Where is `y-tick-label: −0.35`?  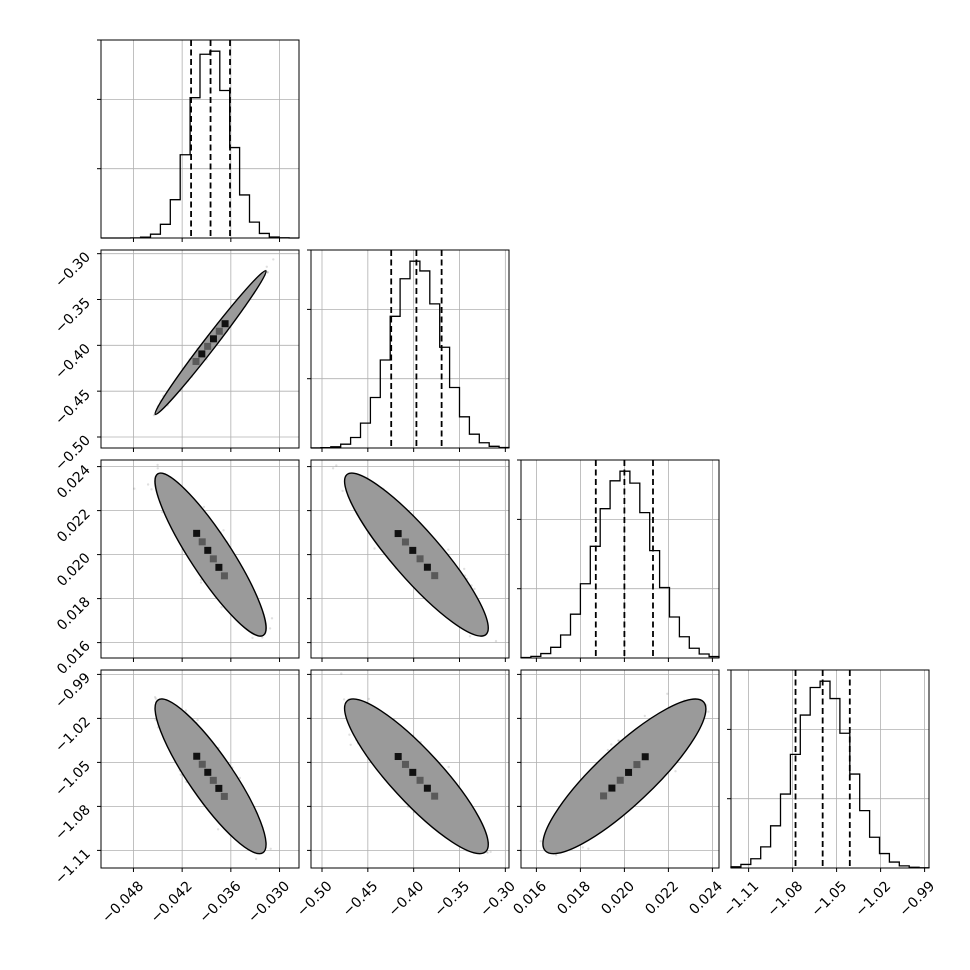
y-tick-label: −0.35 is located at coordinates (73, 316).